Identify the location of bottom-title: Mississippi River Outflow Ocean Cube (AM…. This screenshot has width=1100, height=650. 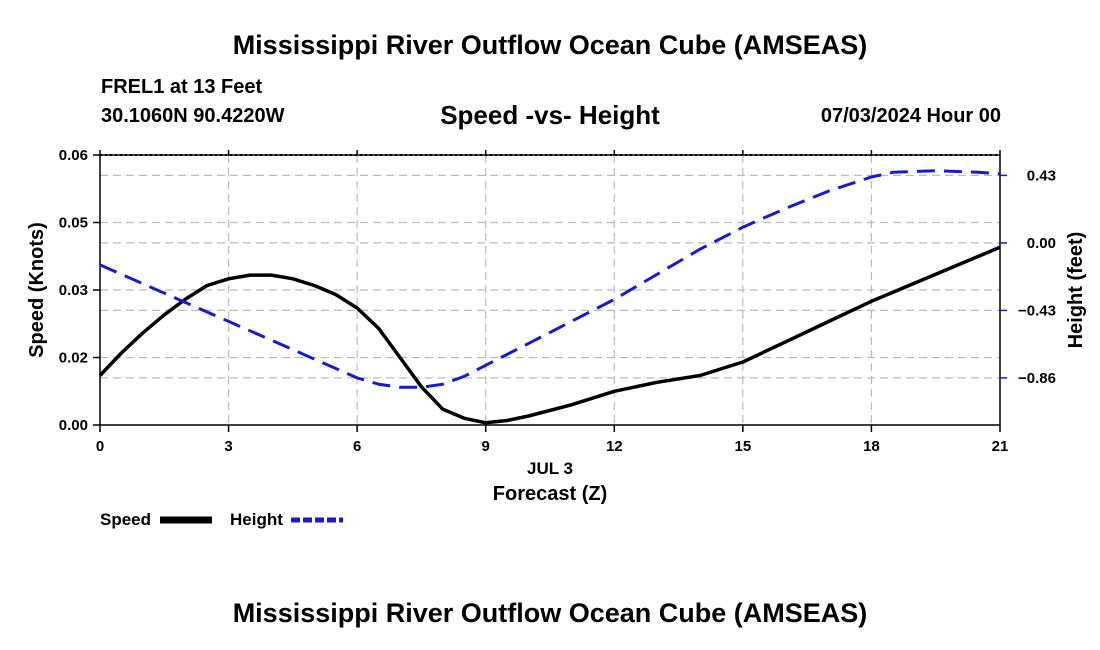
(550, 613).